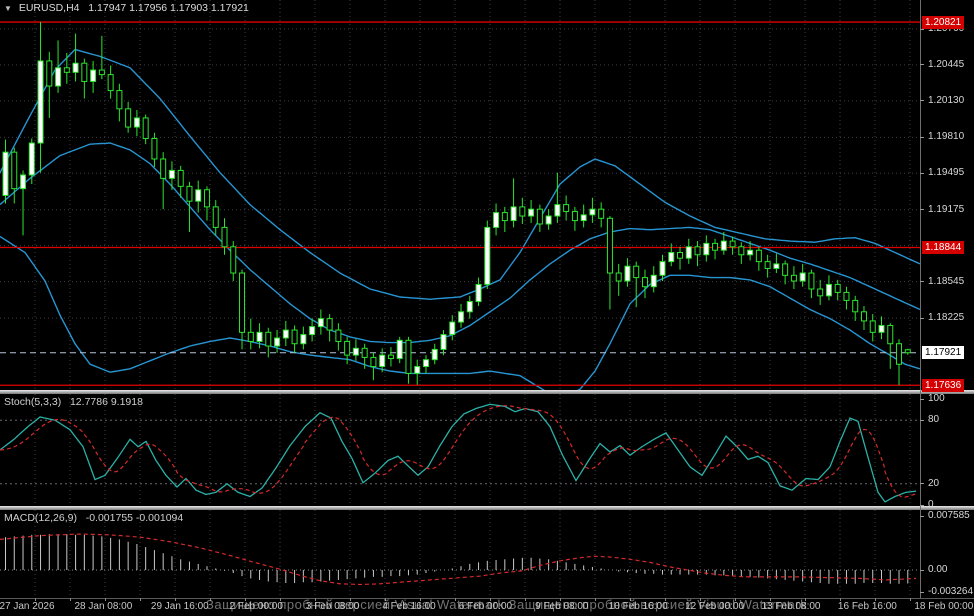  I want to click on symbol-dropdown-icon: ▼, so click(8, 8).